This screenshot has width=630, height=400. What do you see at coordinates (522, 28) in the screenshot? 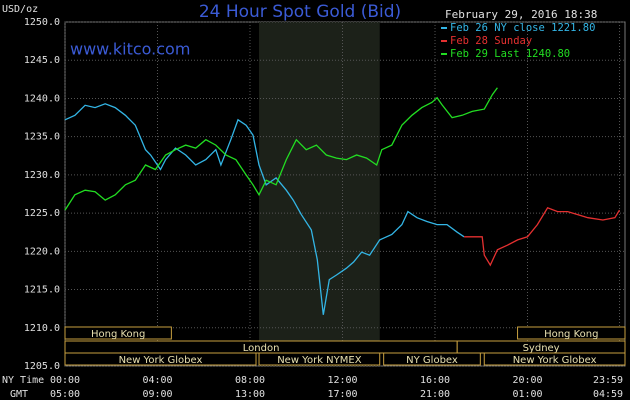
I see `legend-label: Feb 26 NY close 1221.80` at bounding box center [522, 28].